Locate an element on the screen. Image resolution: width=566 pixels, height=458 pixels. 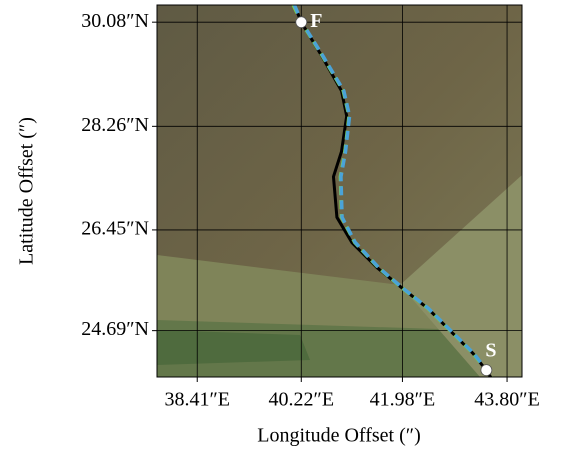
y-axis-label: Latitude Offset (″) is located at coordinates (27, 191).